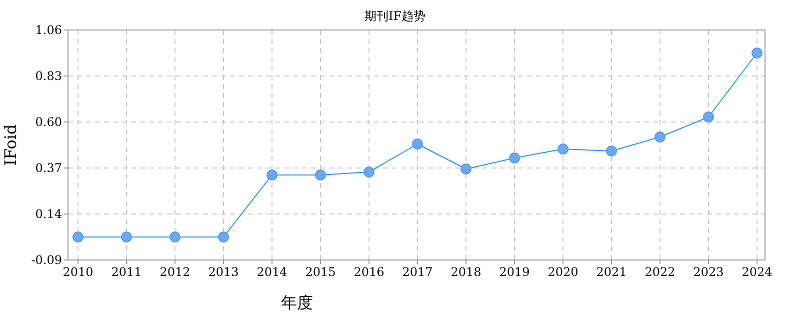 The image size is (790, 330). What do you see at coordinates (10, 145) in the screenshot?
I see `y-axis-title: IFoid` at bounding box center [10, 145].